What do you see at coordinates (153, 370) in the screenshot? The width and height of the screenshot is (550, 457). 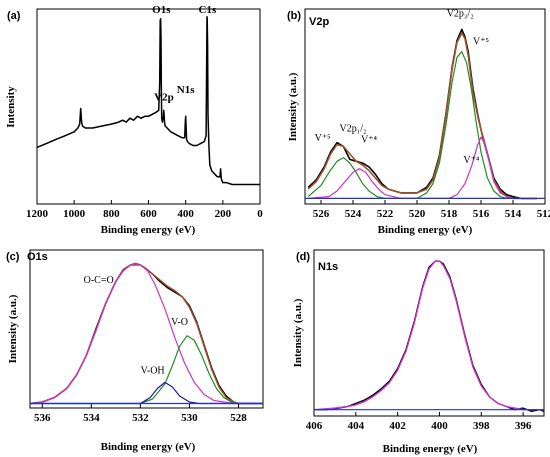 I see `panel-c-annotation-2: V-OH` at bounding box center [153, 370].